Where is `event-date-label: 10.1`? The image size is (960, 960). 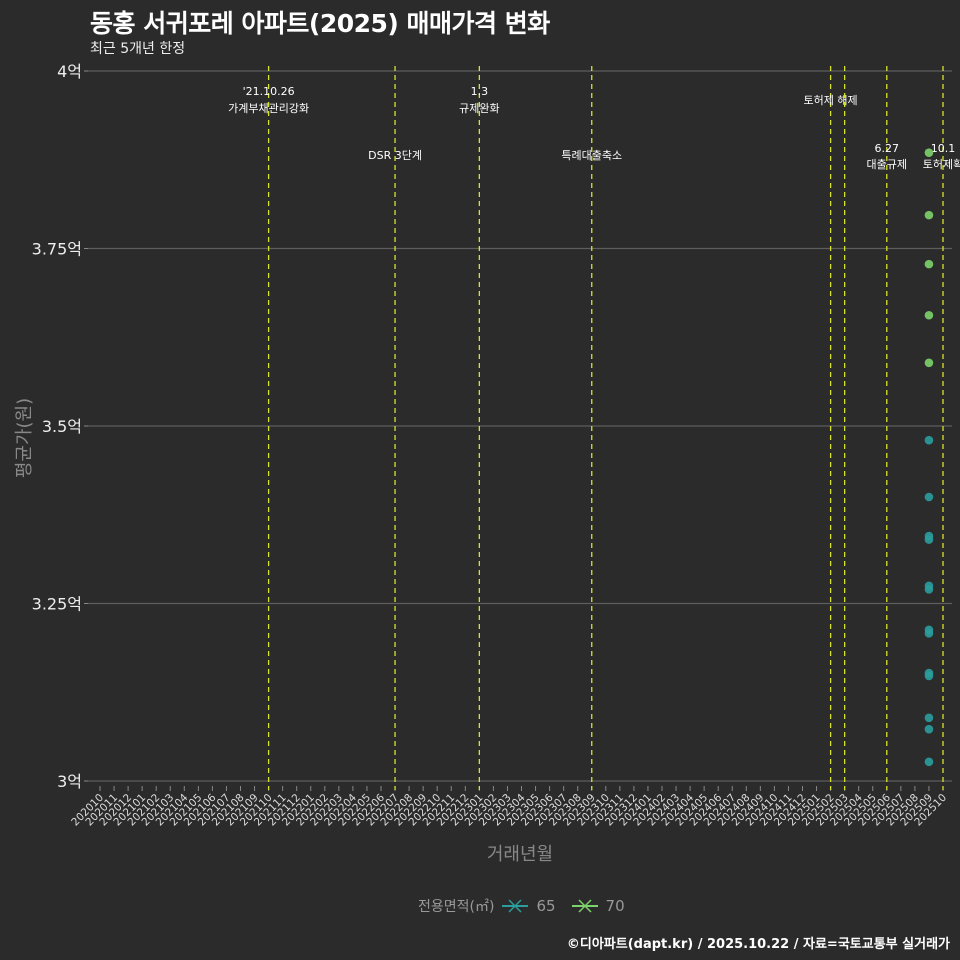
event-date-label: 10.1 is located at coordinates (943, 148).